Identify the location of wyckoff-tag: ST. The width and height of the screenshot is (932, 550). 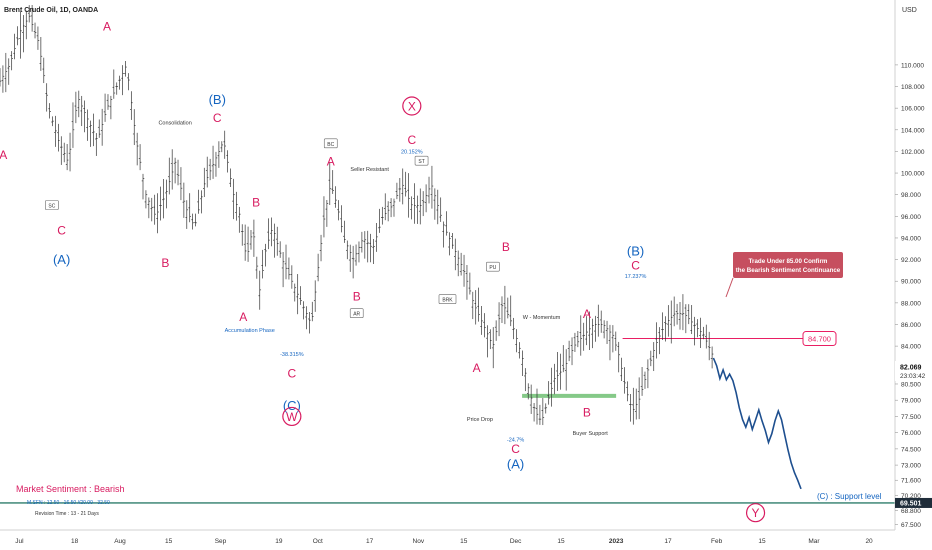
(421, 162).